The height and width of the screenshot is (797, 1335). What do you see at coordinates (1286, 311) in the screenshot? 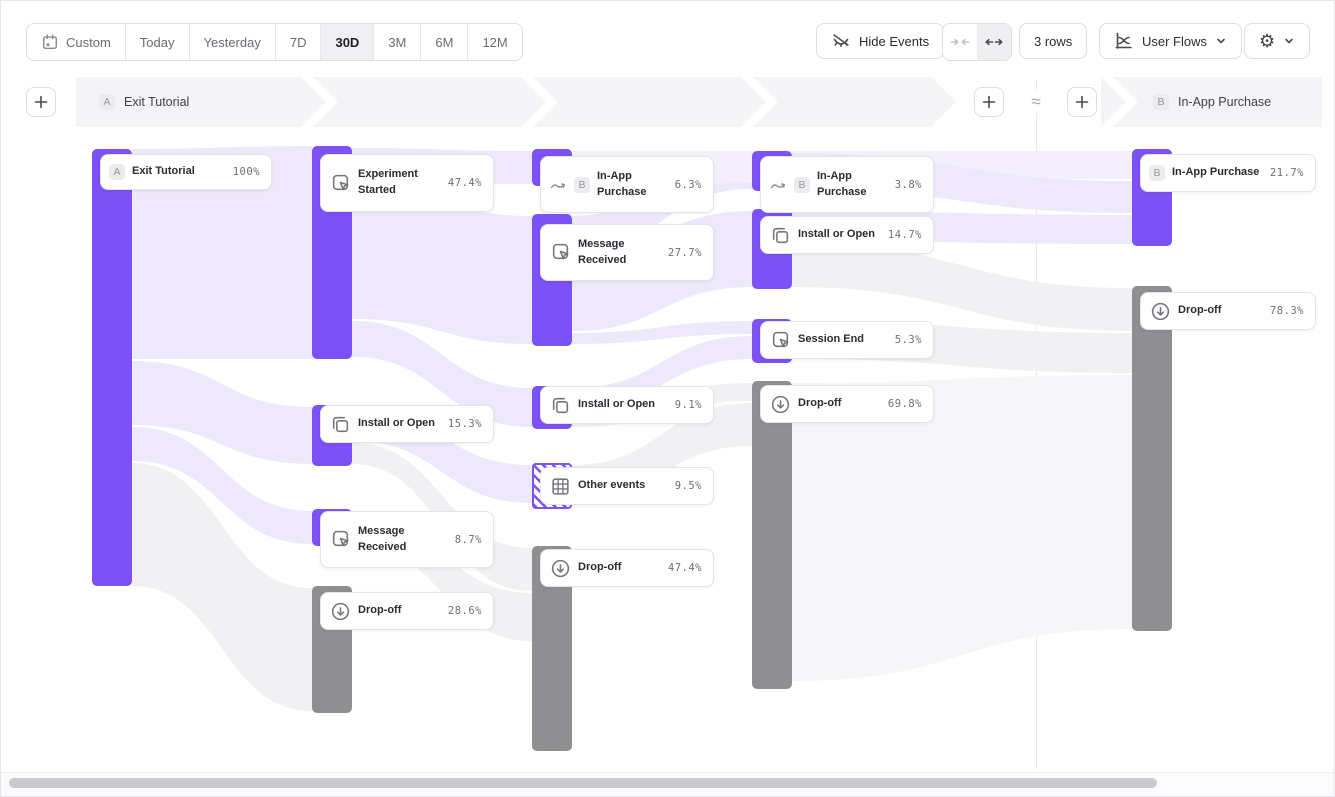
I see `node-value: 78.3%` at bounding box center [1286, 311].